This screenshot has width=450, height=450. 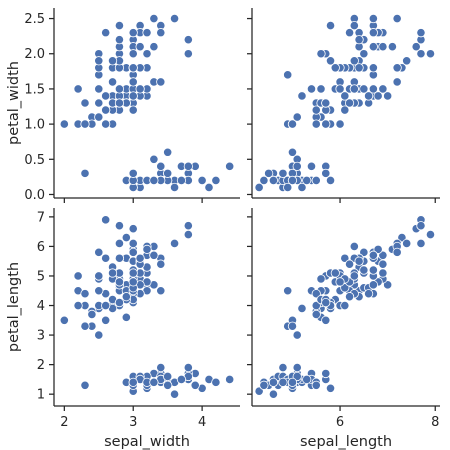 I want to click on y-tick-label: 7, so click(x=41, y=217).